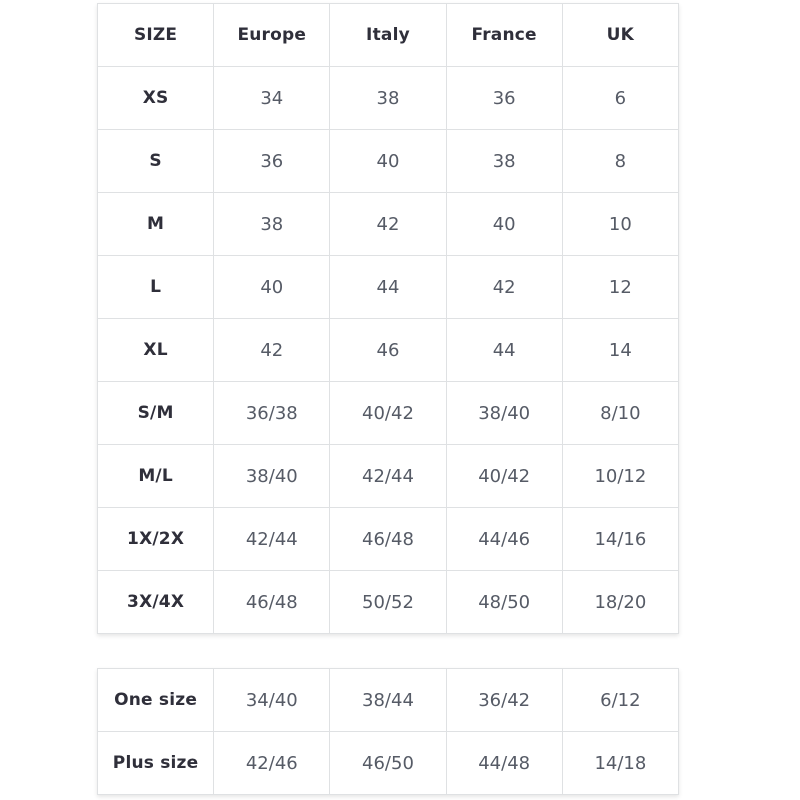 This screenshot has height=800, width=800. I want to click on size-label-cell: 1X/2X, so click(155, 539).